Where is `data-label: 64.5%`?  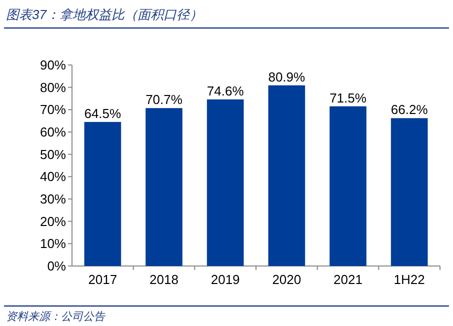
data-label: 64.5% is located at coordinates (103, 113).